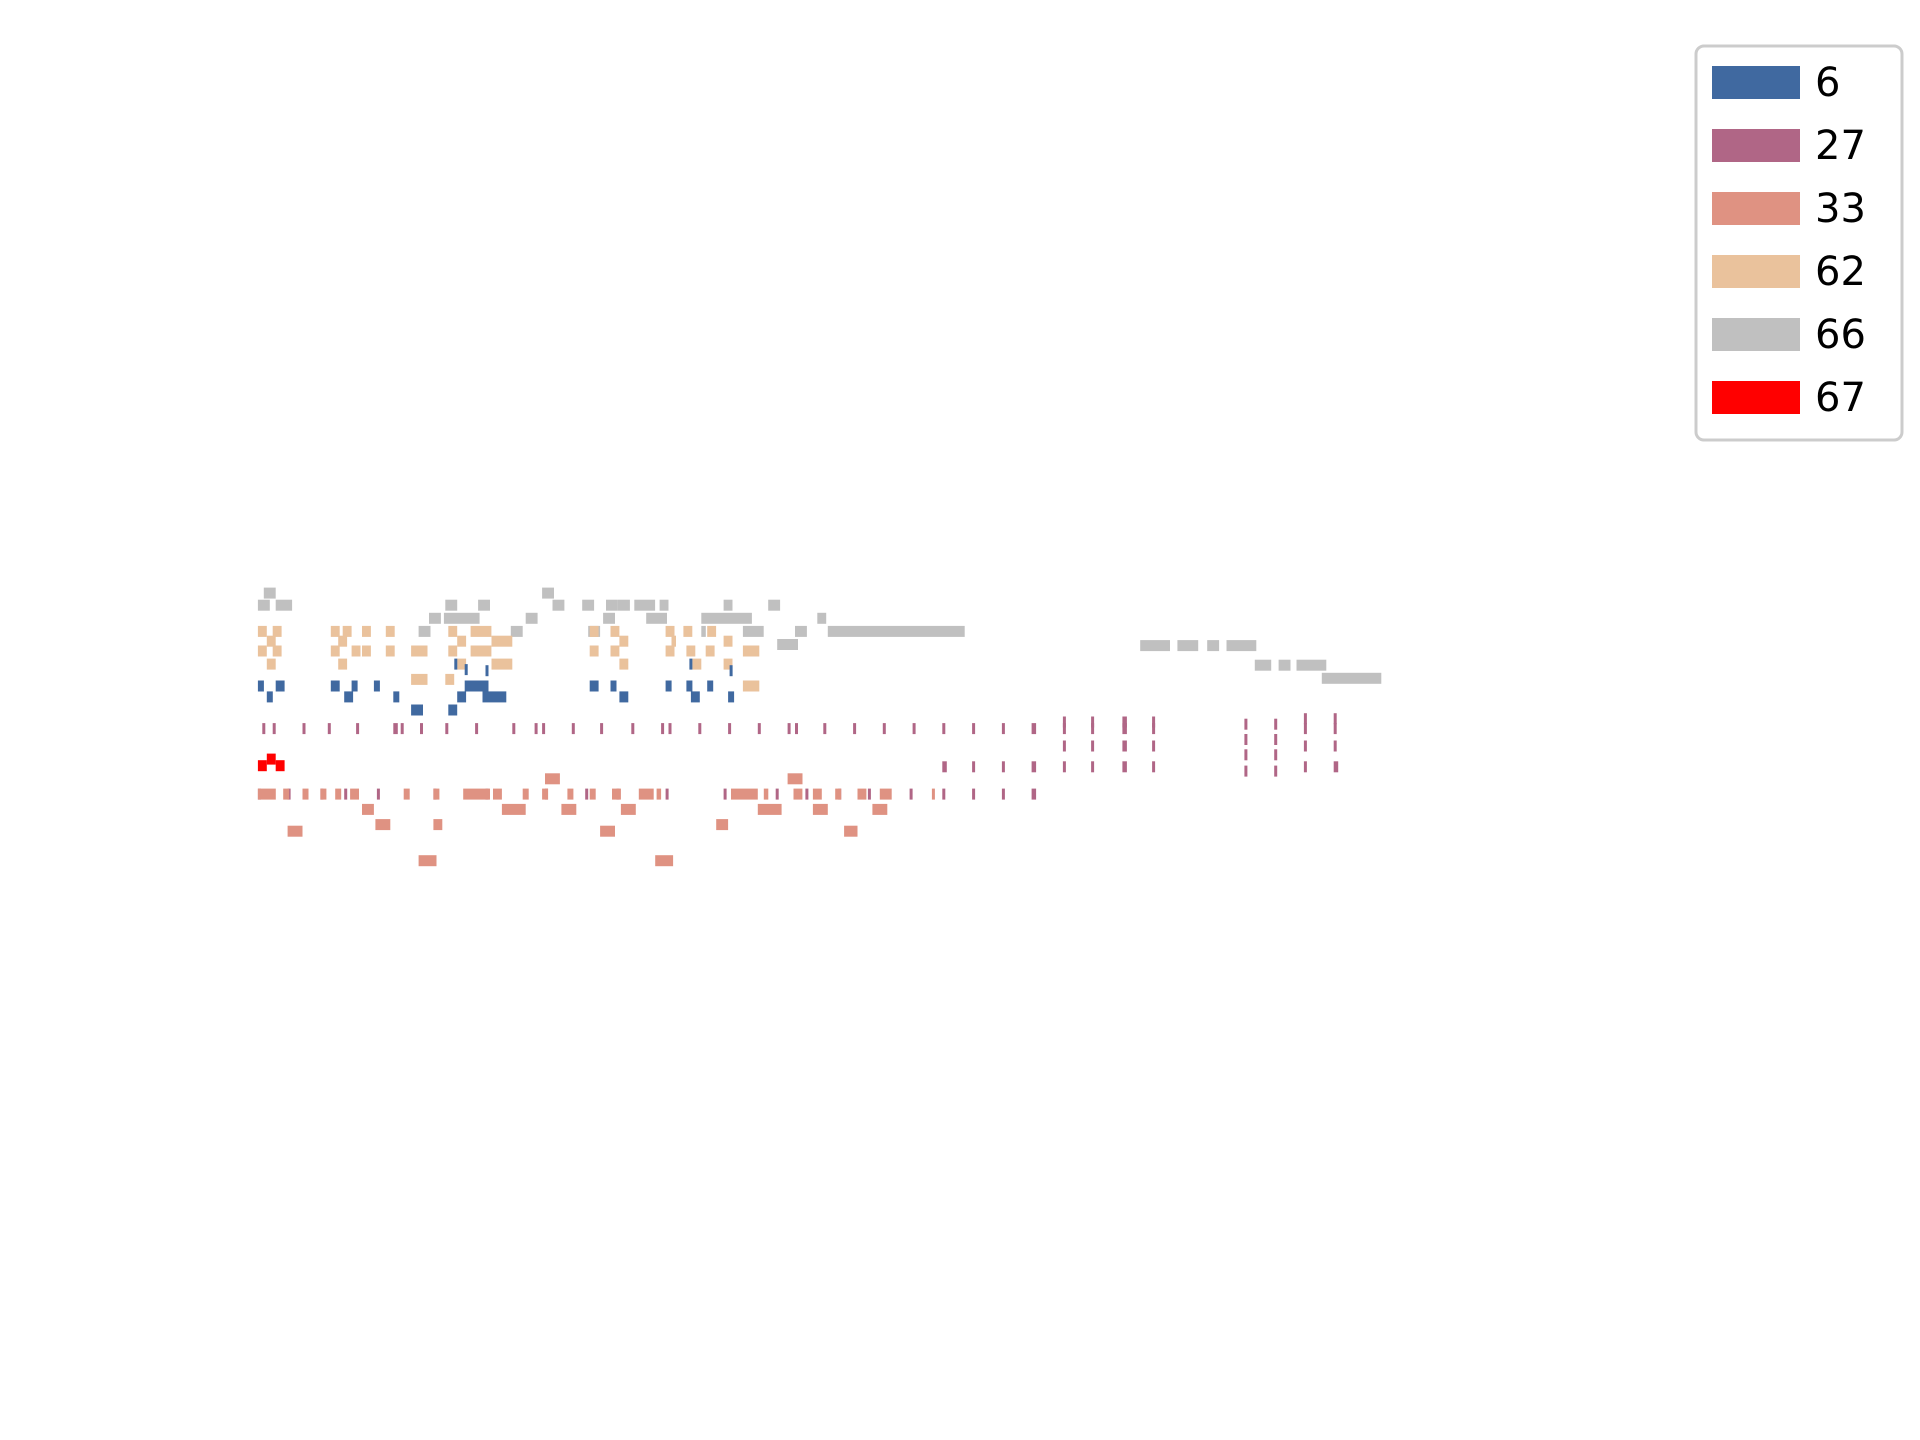 Image resolution: width=1920 pixels, height=1440 pixels. What do you see at coordinates (1789, 146) in the screenshot?
I see `legend-entry: 27` at bounding box center [1789, 146].